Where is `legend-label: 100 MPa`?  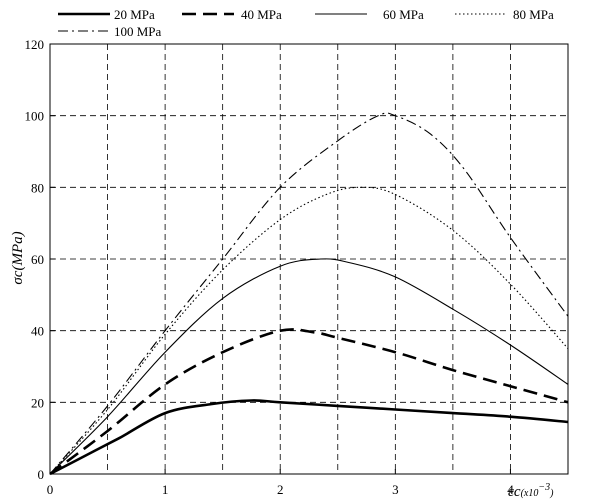 legend-label: 100 MPa is located at coordinates (138, 31).